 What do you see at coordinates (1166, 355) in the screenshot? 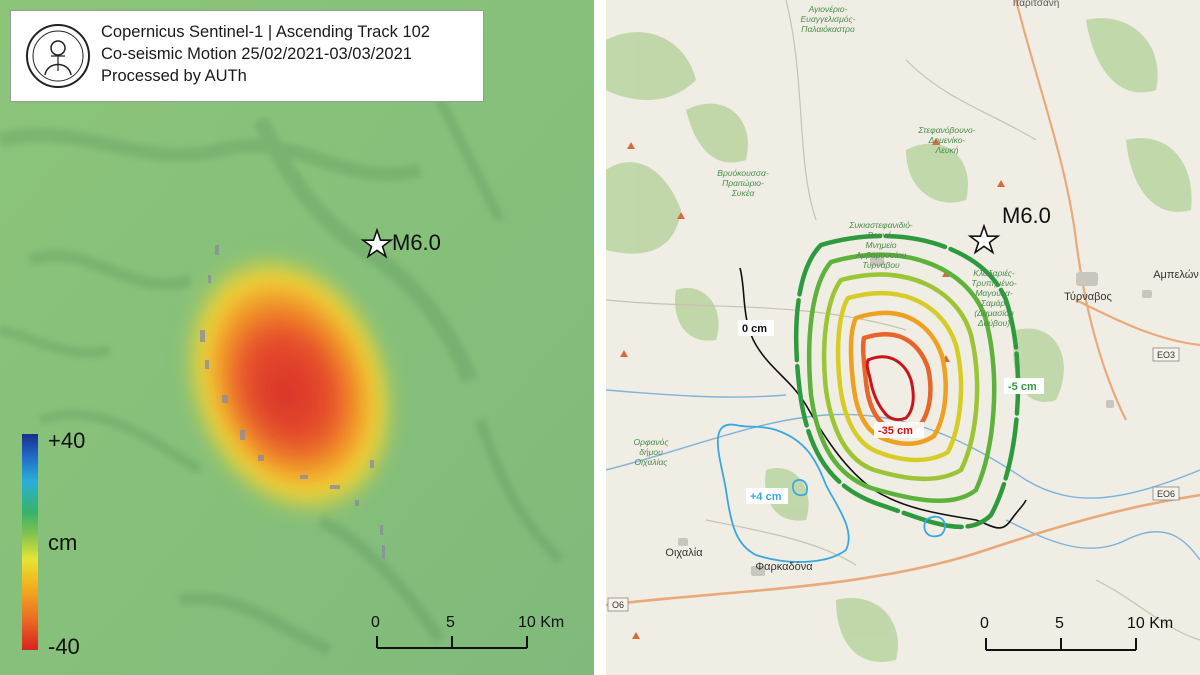
I see `road-eo3: ΕΟ3` at bounding box center [1166, 355].